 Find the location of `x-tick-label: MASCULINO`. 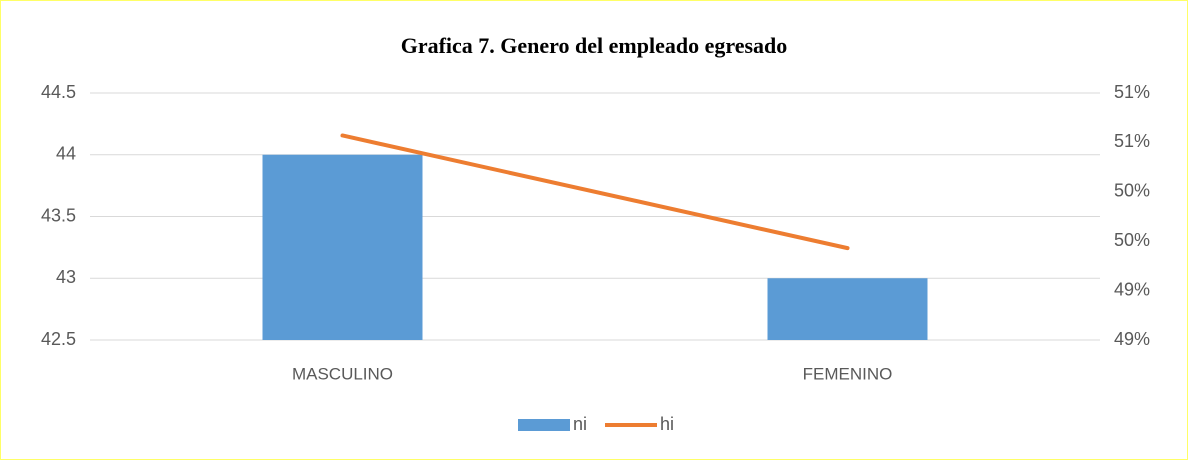

x-tick-label: MASCULINO is located at coordinates (342, 373).